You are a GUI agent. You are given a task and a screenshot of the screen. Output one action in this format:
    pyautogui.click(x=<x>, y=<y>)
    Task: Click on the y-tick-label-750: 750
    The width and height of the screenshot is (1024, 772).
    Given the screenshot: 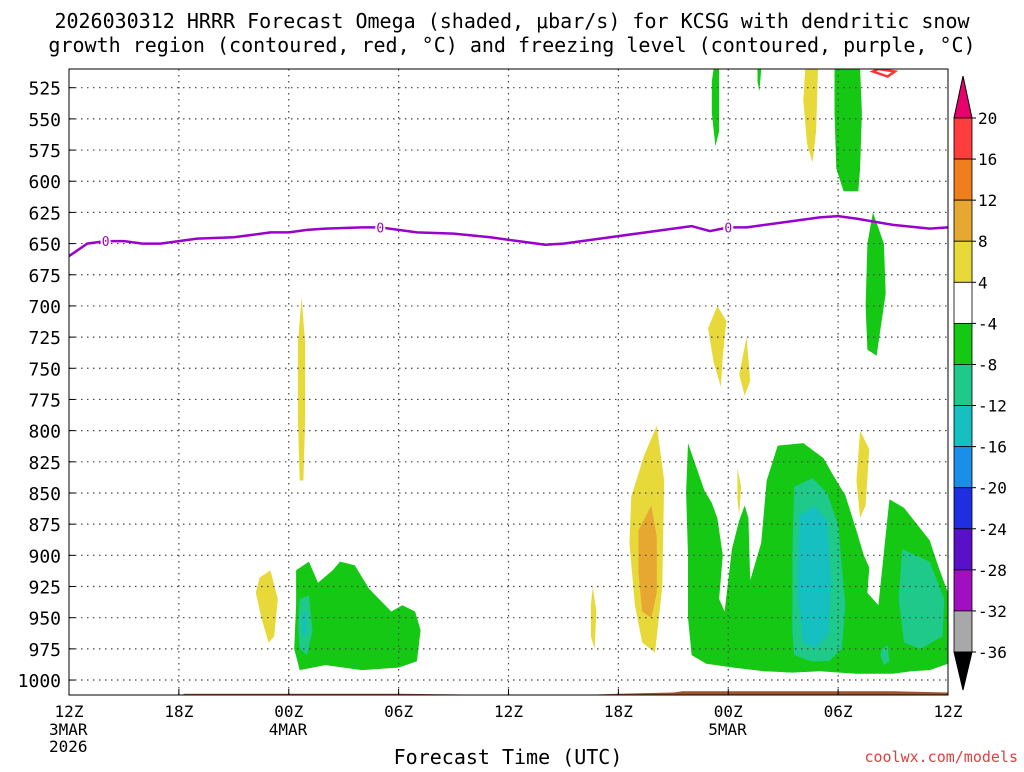 What is the action you would take?
    pyautogui.click(x=44, y=369)
    